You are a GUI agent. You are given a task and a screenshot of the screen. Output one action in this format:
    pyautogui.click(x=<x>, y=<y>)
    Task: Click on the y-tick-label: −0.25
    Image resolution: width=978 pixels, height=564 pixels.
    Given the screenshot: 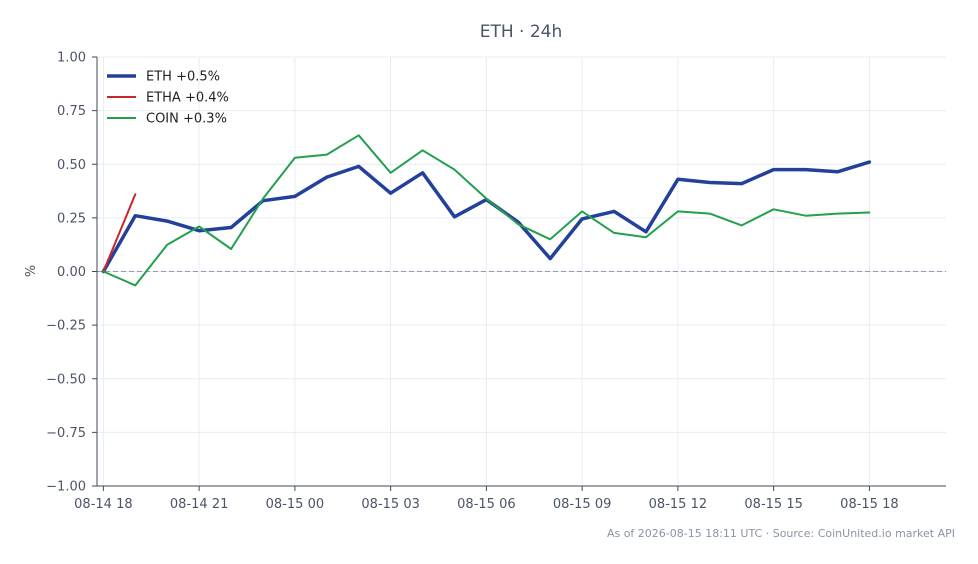 What is the action you would take?
    pyautogui.click(x=66, y=326)
    